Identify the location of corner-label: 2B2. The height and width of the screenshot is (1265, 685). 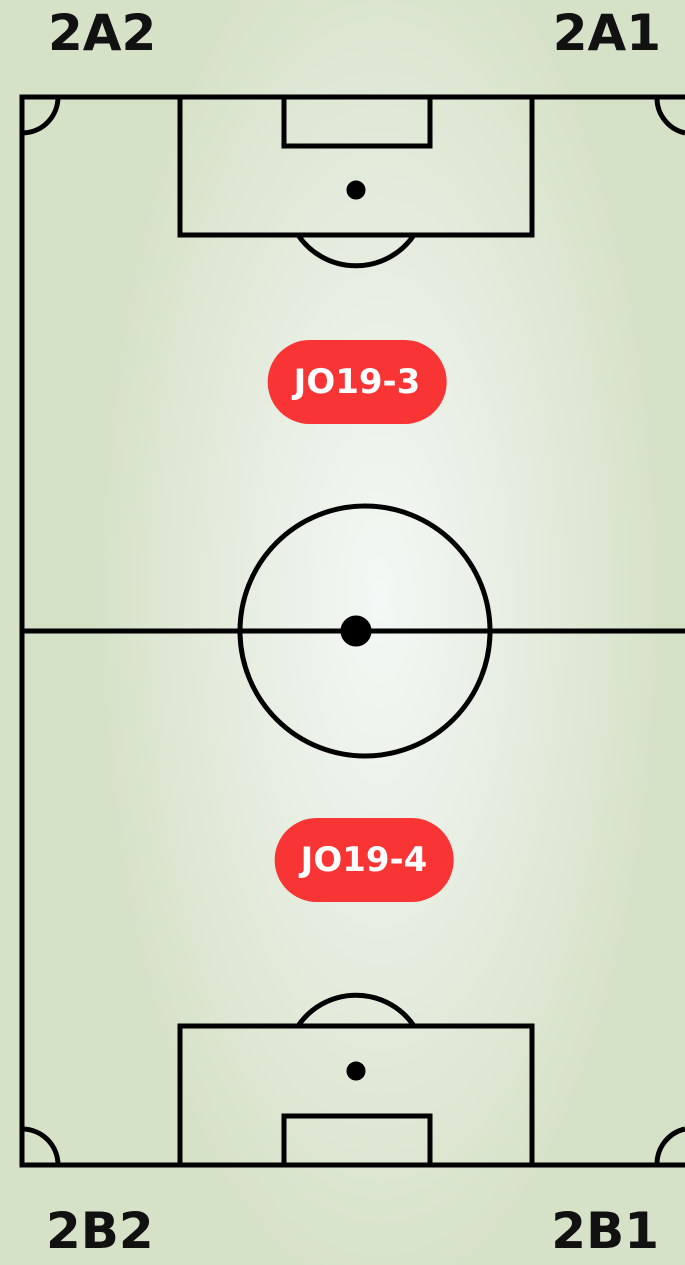
(100, 1231).